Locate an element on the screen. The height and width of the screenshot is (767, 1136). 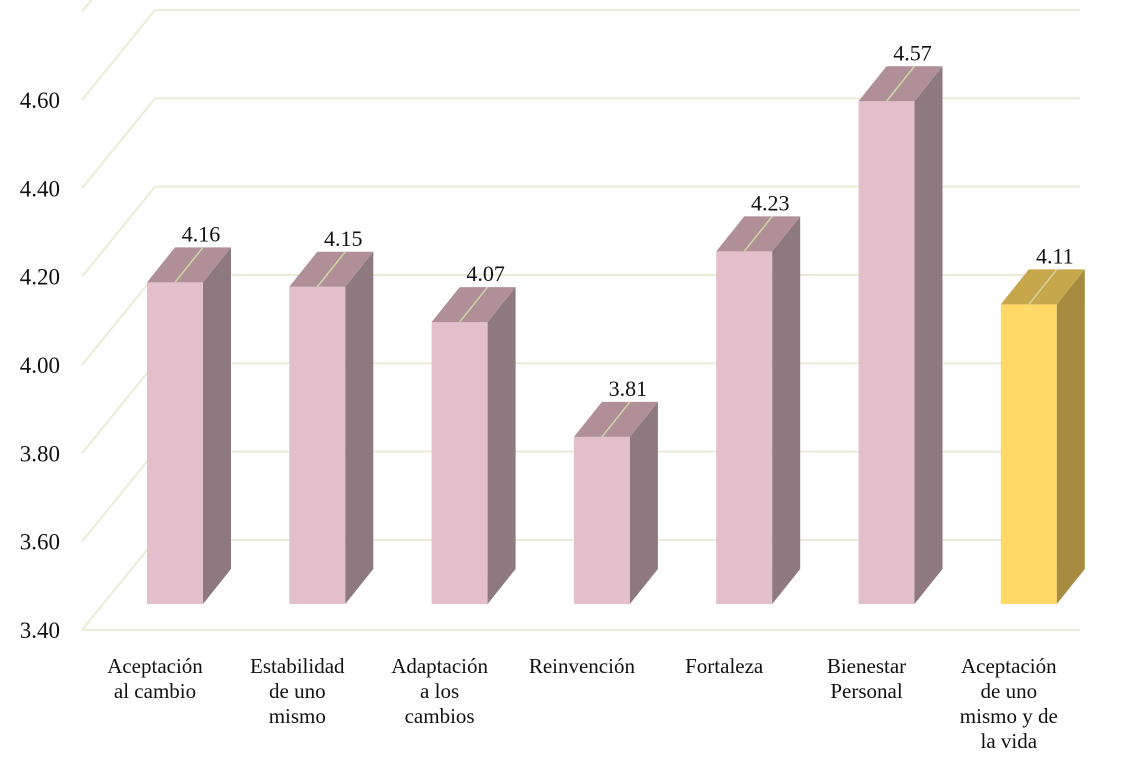
x-category-label: Aceptación al cambio is located at coordinates (155, 678).